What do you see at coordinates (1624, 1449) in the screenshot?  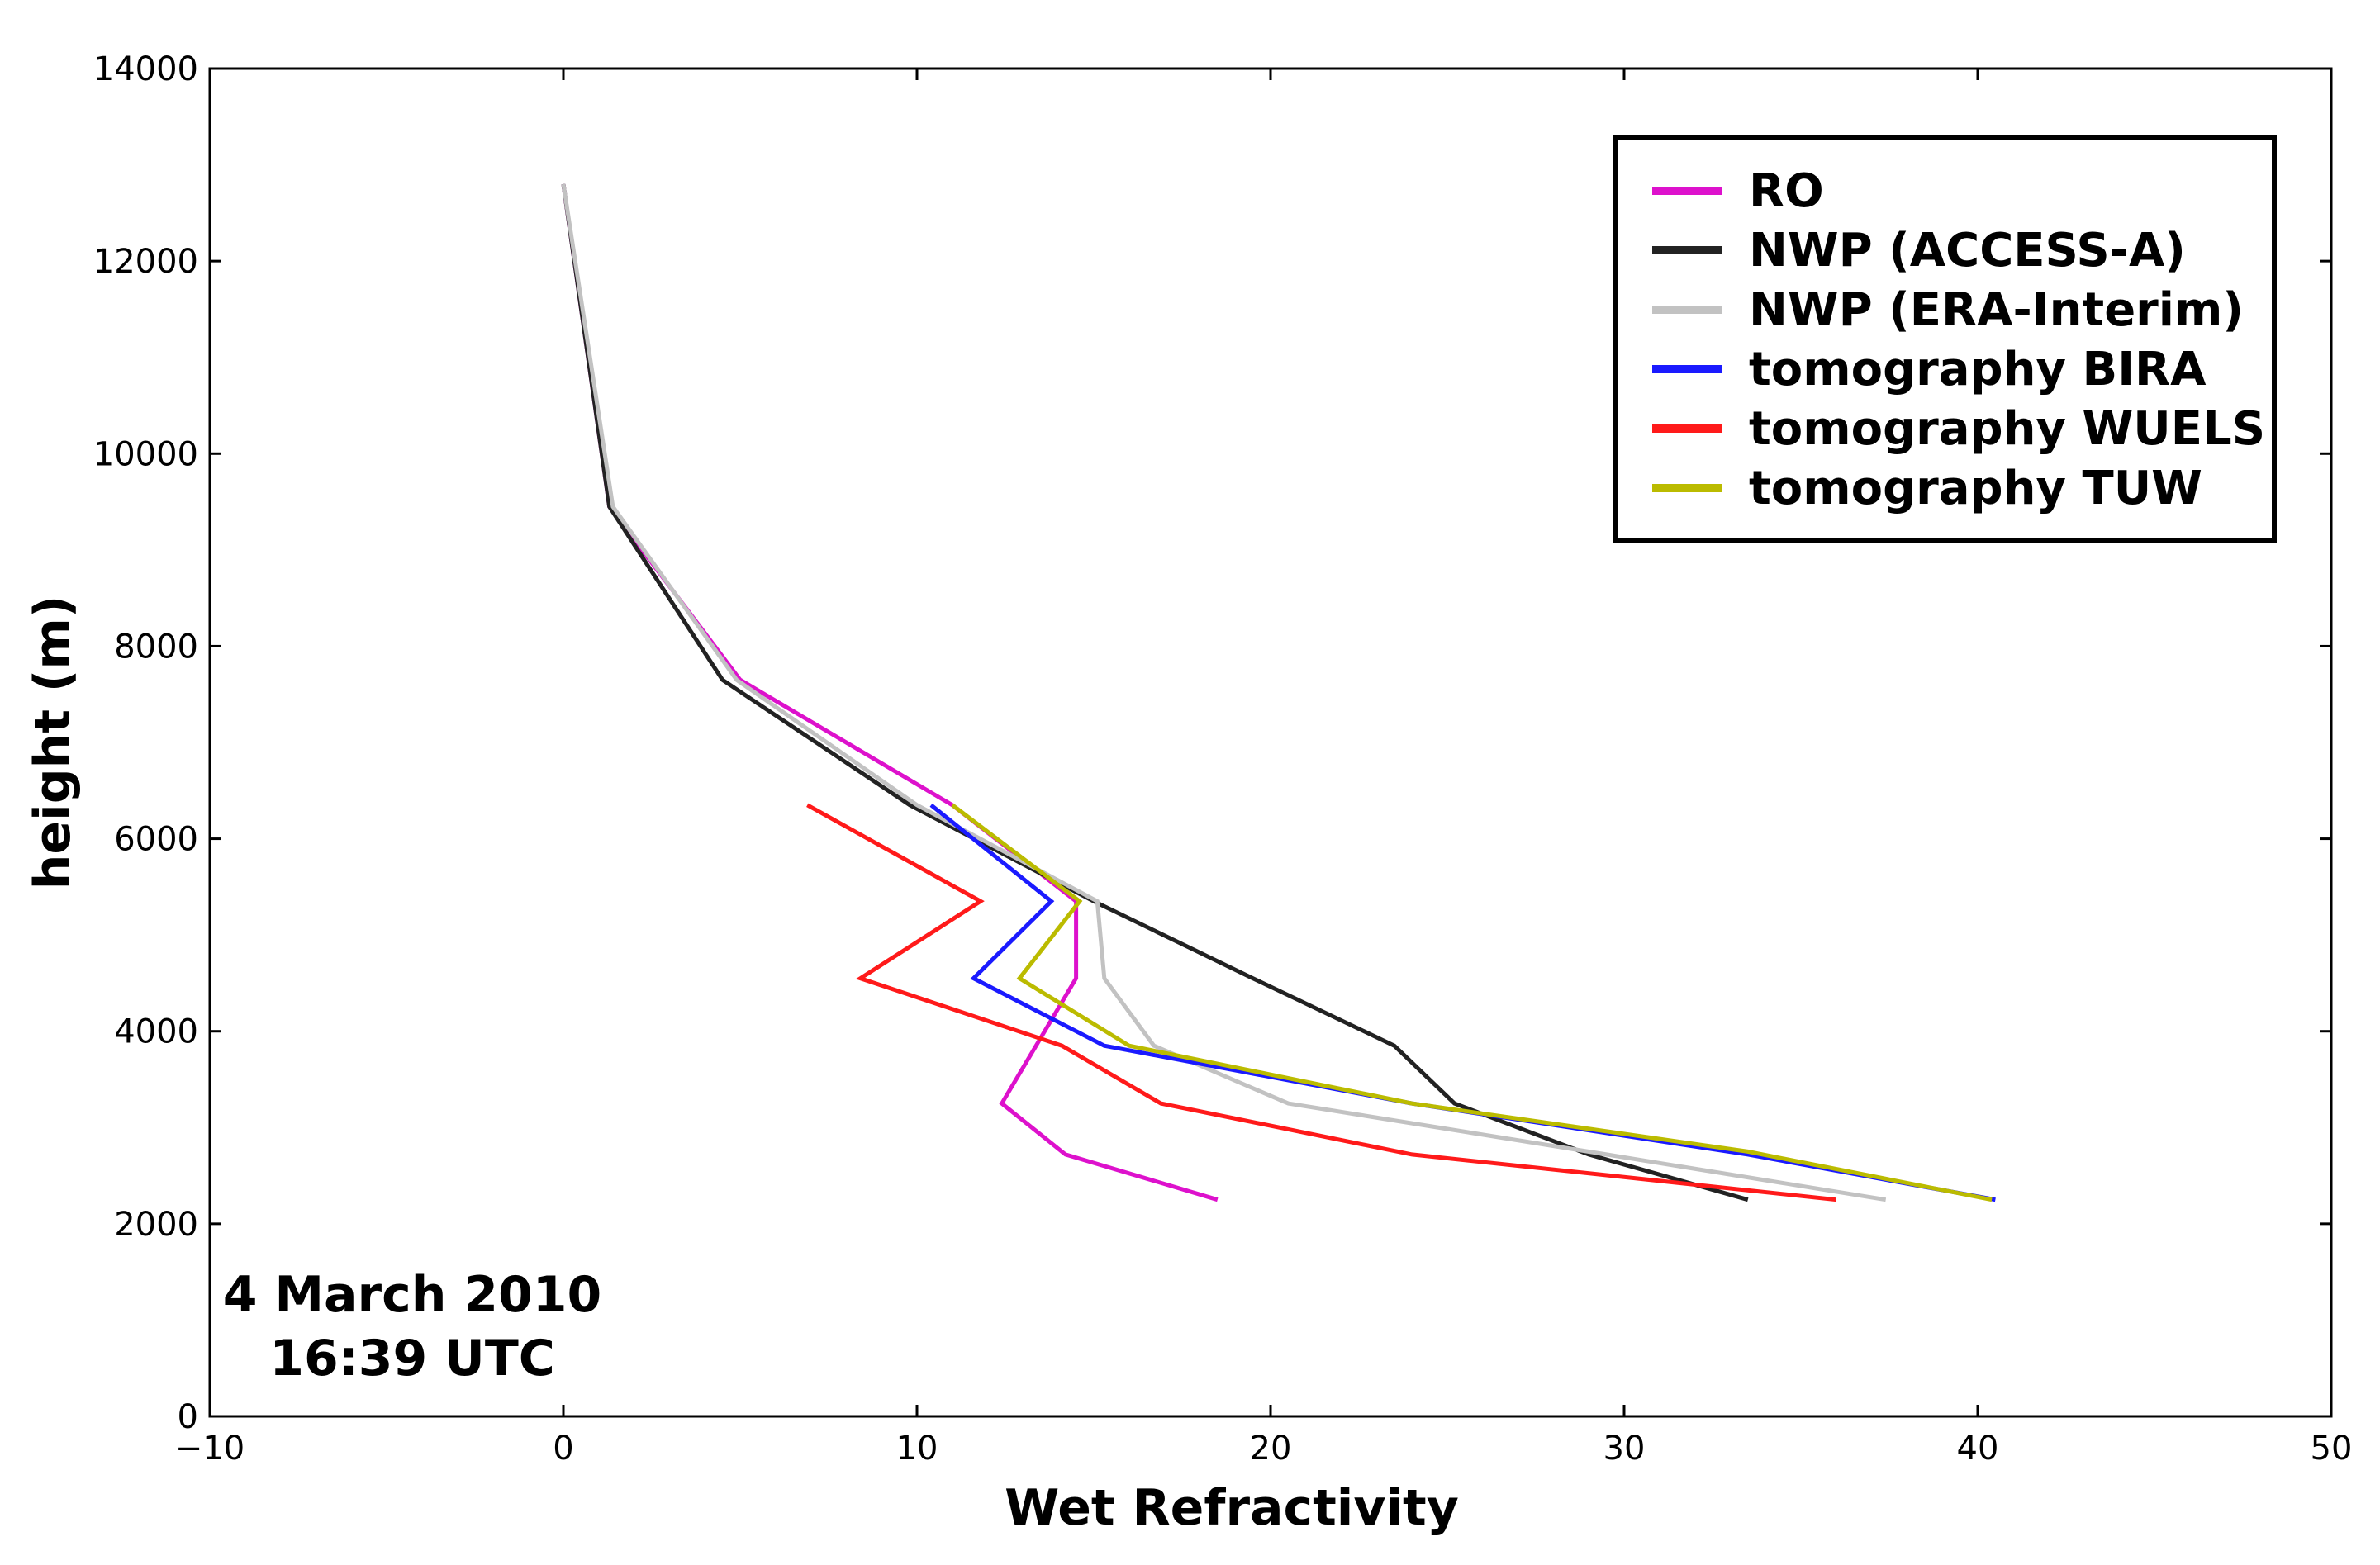 I see `x-tick-label-4: 30` at bounding box center [1624, 1449].